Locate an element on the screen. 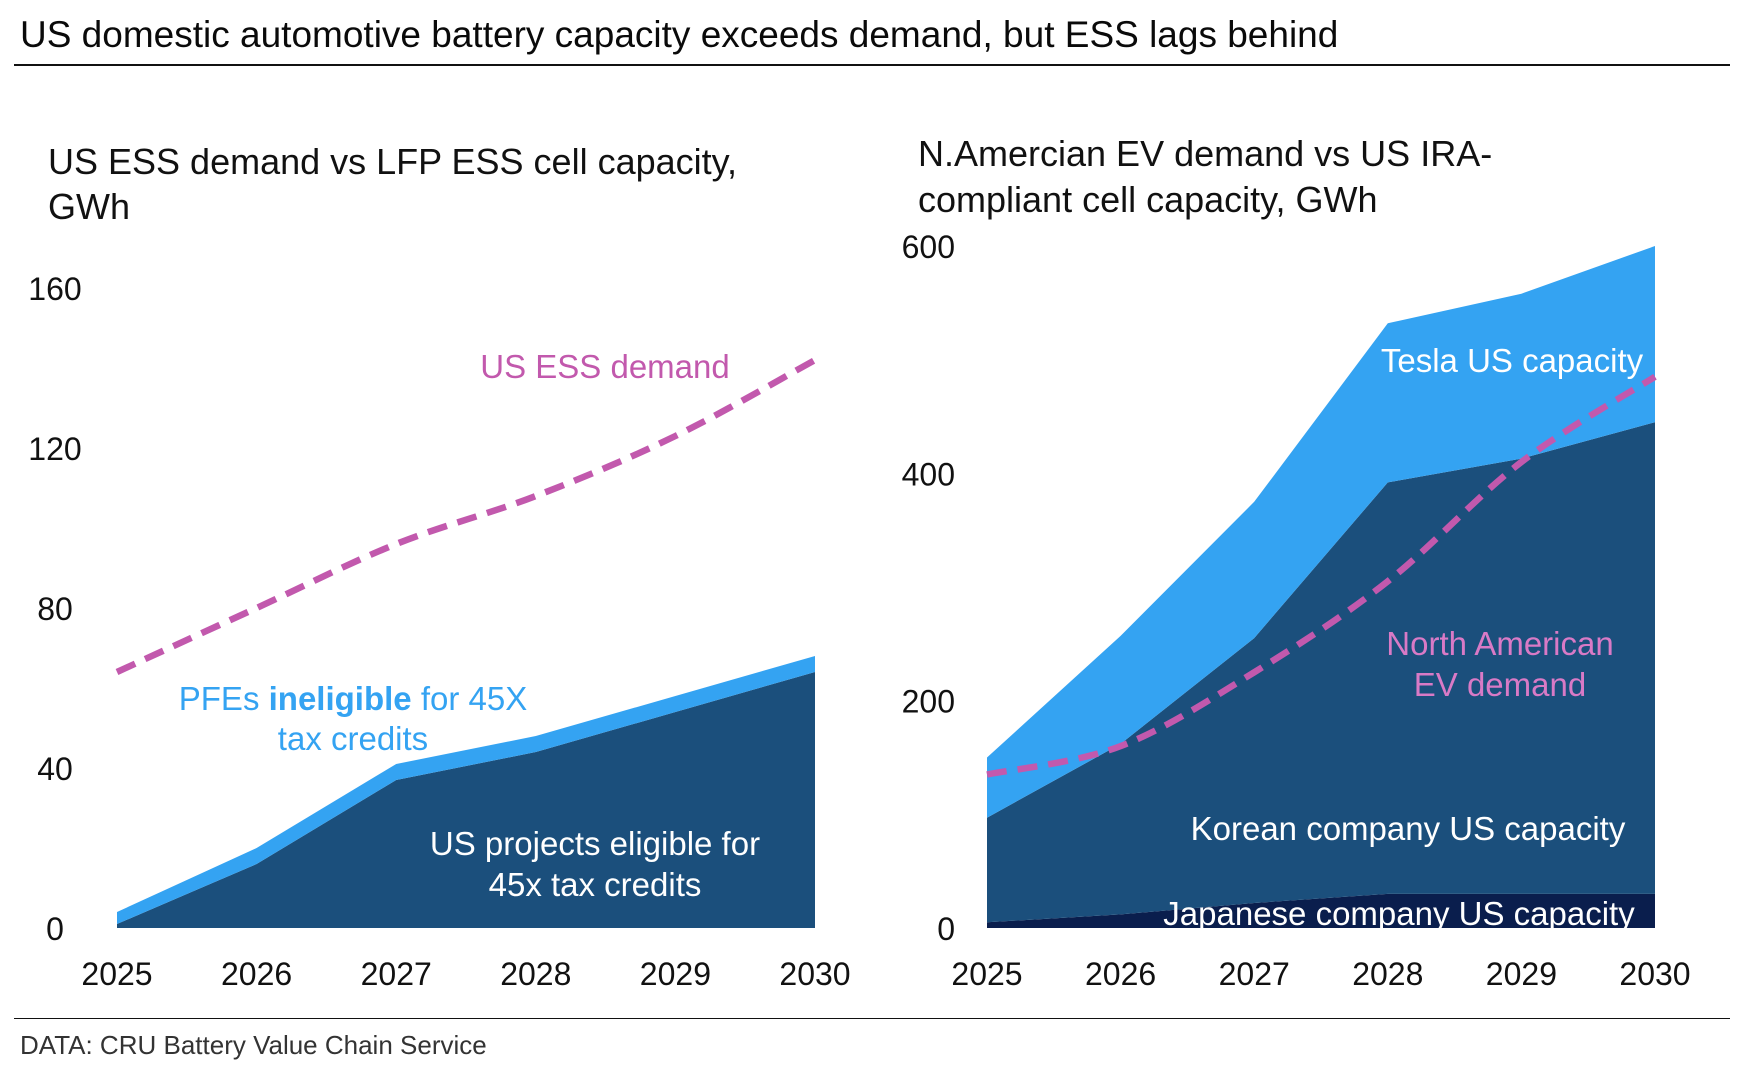 The height and width of the screenshot is (1066, 1744). tesla-label: Tesla US capacity is located at coordinates (1512, 360).